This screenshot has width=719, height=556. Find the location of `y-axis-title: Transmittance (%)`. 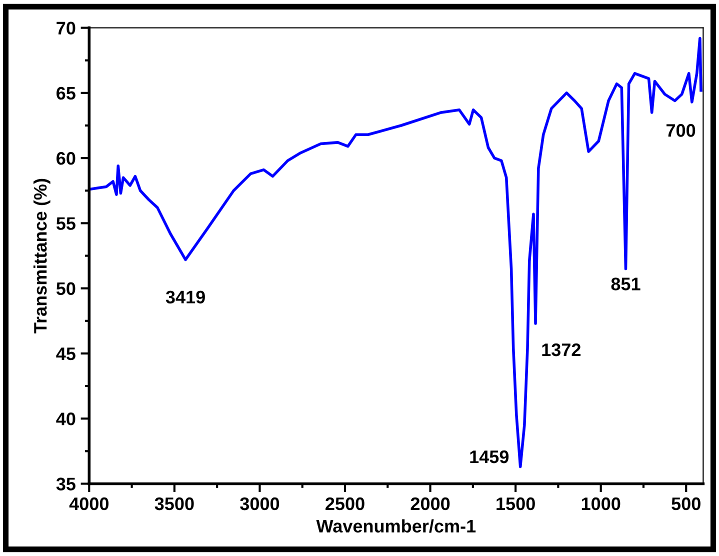

y-axis-title: Transmittance (%) is located at coordinates (41, 256).